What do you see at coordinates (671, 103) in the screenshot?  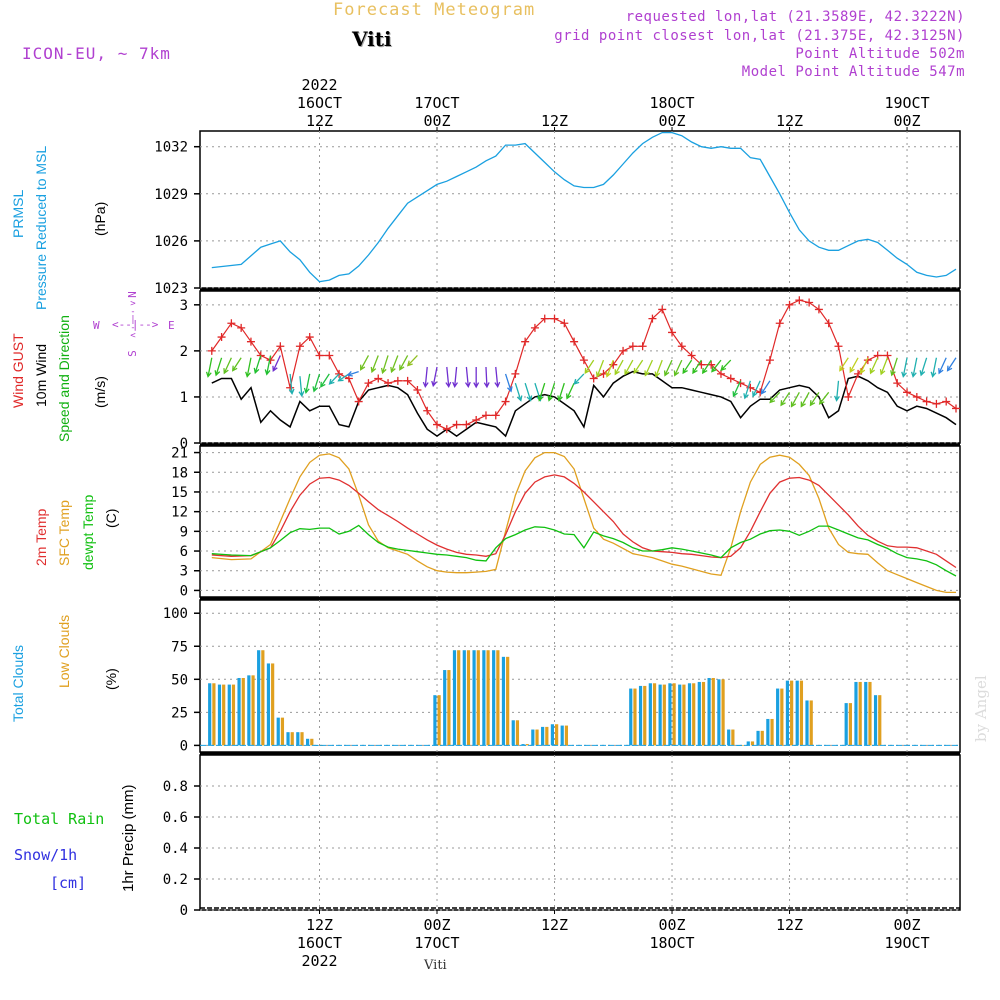 I see `time-label-top: 18OCT` at bounding box center [671, 103].